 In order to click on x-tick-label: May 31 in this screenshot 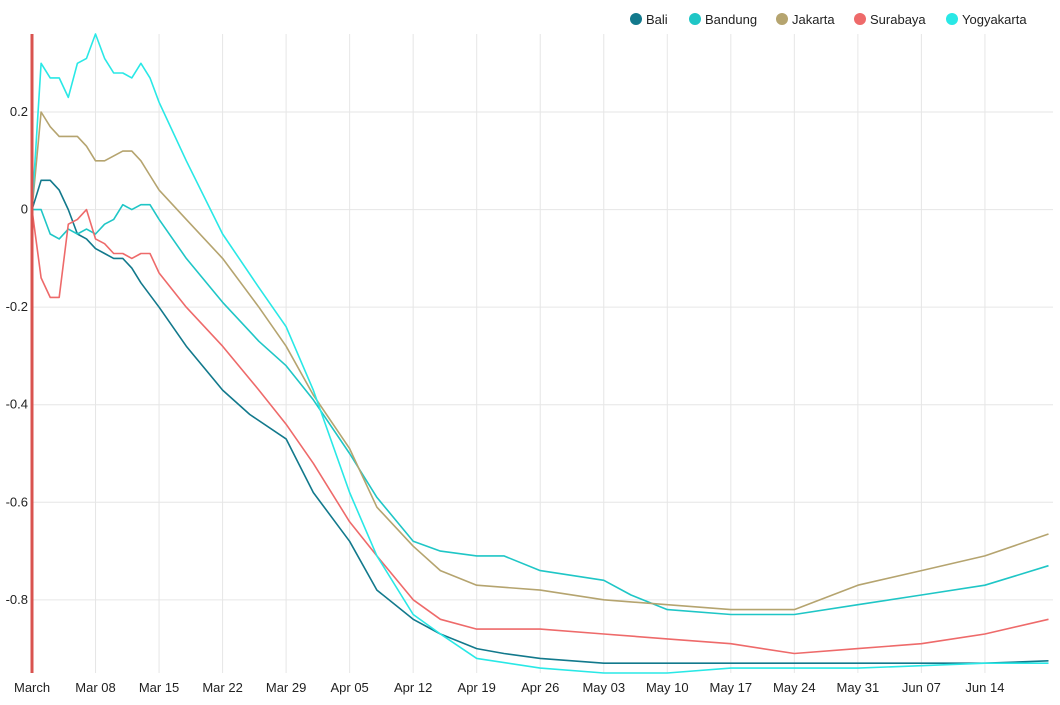, I will do `click(858, 687)`.